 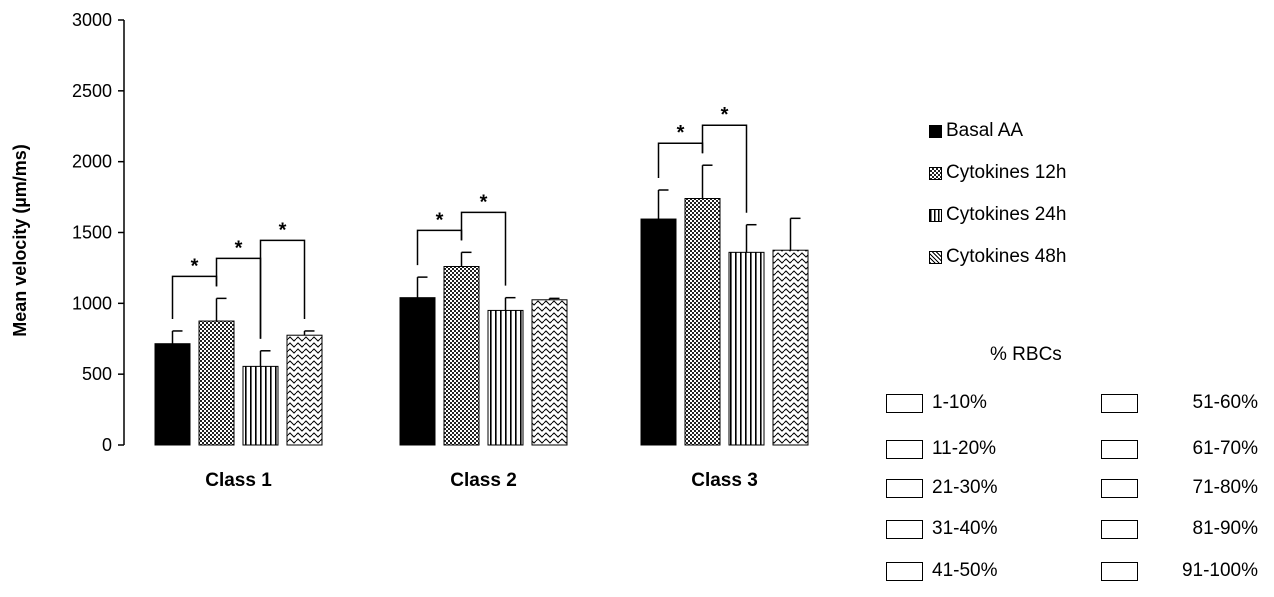 I want to click on legend-item: Basal AA, so click(x=997, y=131).